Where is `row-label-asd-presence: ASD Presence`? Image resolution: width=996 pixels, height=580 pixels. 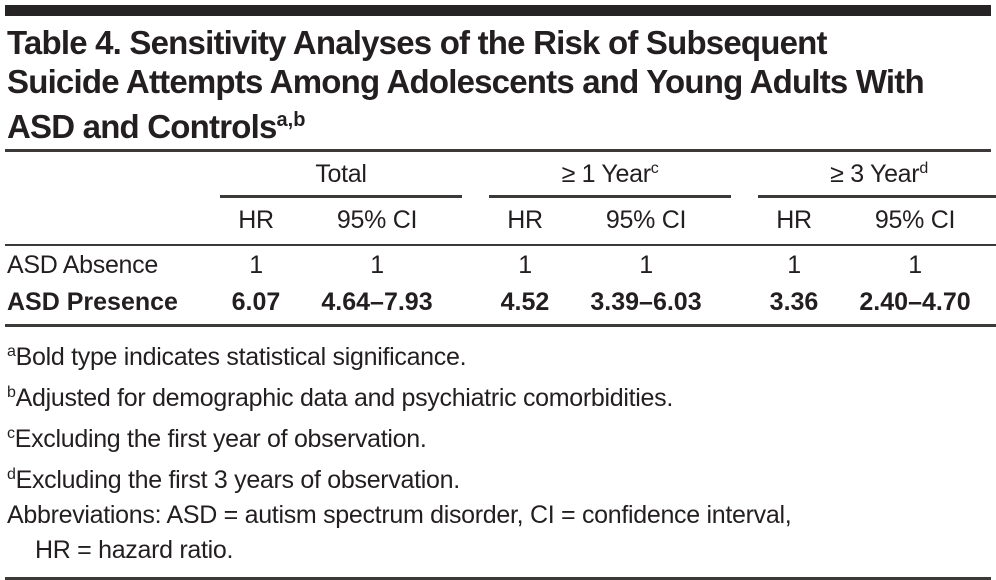
row-label-asd-presence: ASD Presence is located at coordinates (112, 305).